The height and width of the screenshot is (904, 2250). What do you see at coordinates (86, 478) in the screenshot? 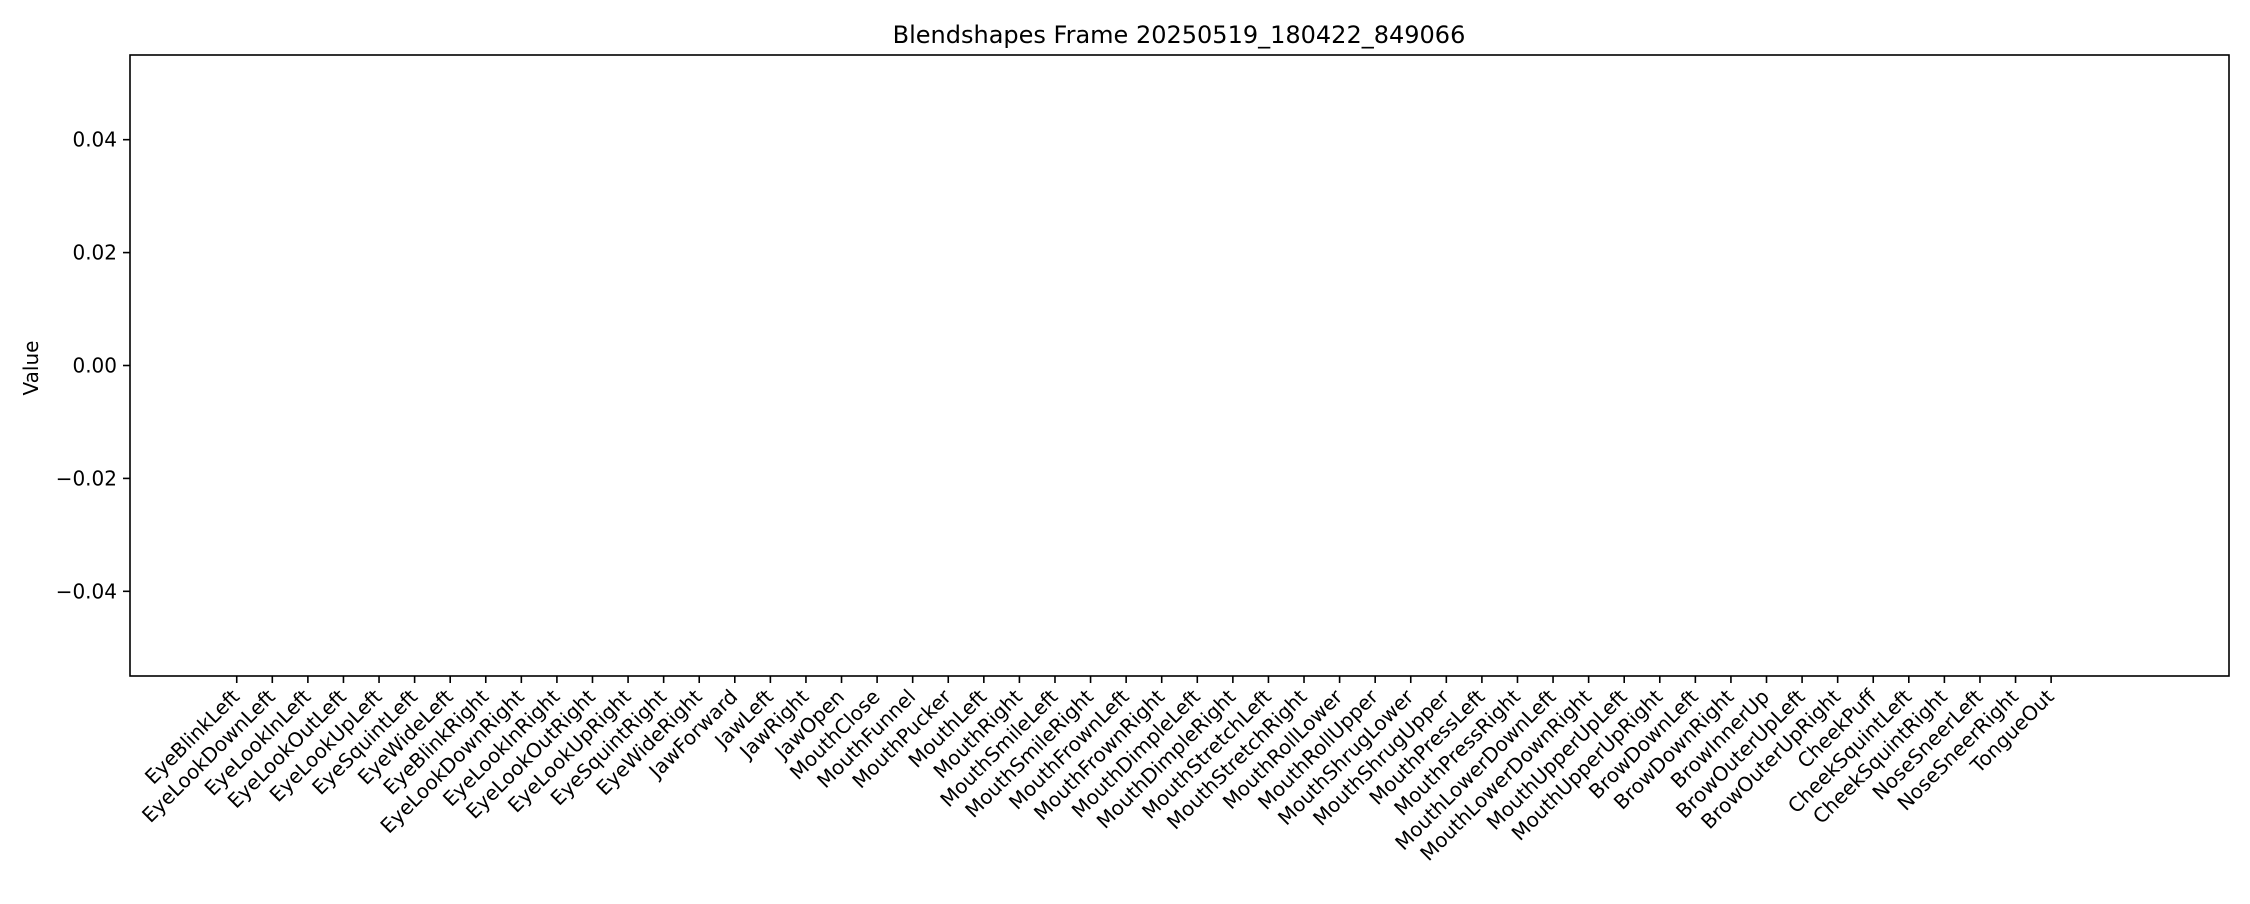
I see `y-tick-label: −0.02` at bounding box center [86, 478].